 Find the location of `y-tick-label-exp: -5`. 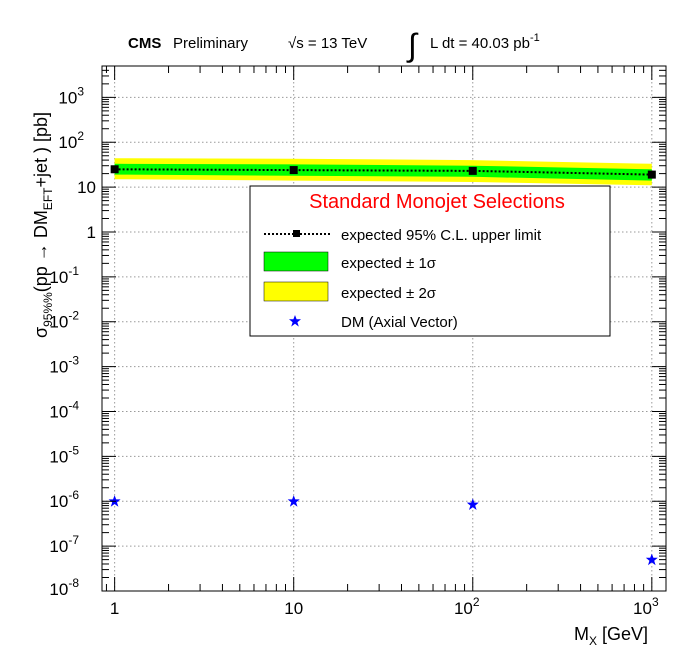

y-tick-label-exp: -5 is located at coordinates (73, 450).